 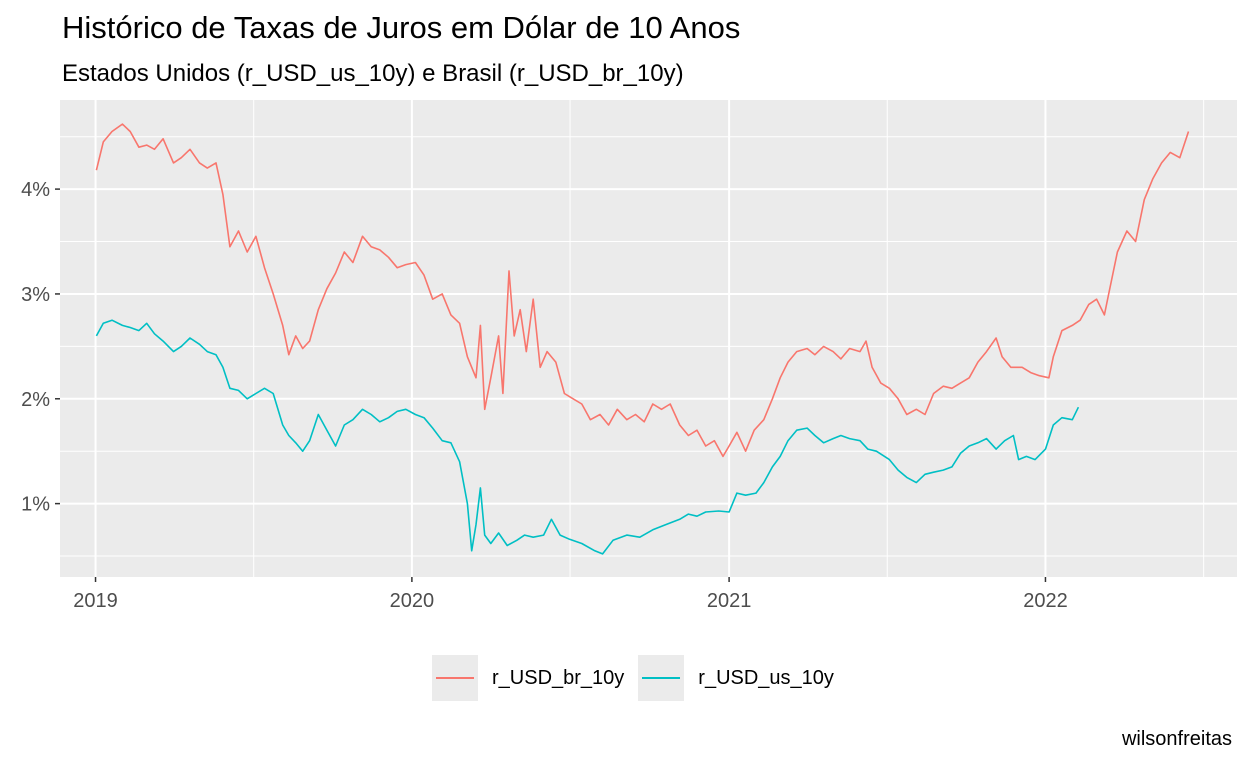 I want to click on x-tick-label: 2021, so click(x=729, y=601).